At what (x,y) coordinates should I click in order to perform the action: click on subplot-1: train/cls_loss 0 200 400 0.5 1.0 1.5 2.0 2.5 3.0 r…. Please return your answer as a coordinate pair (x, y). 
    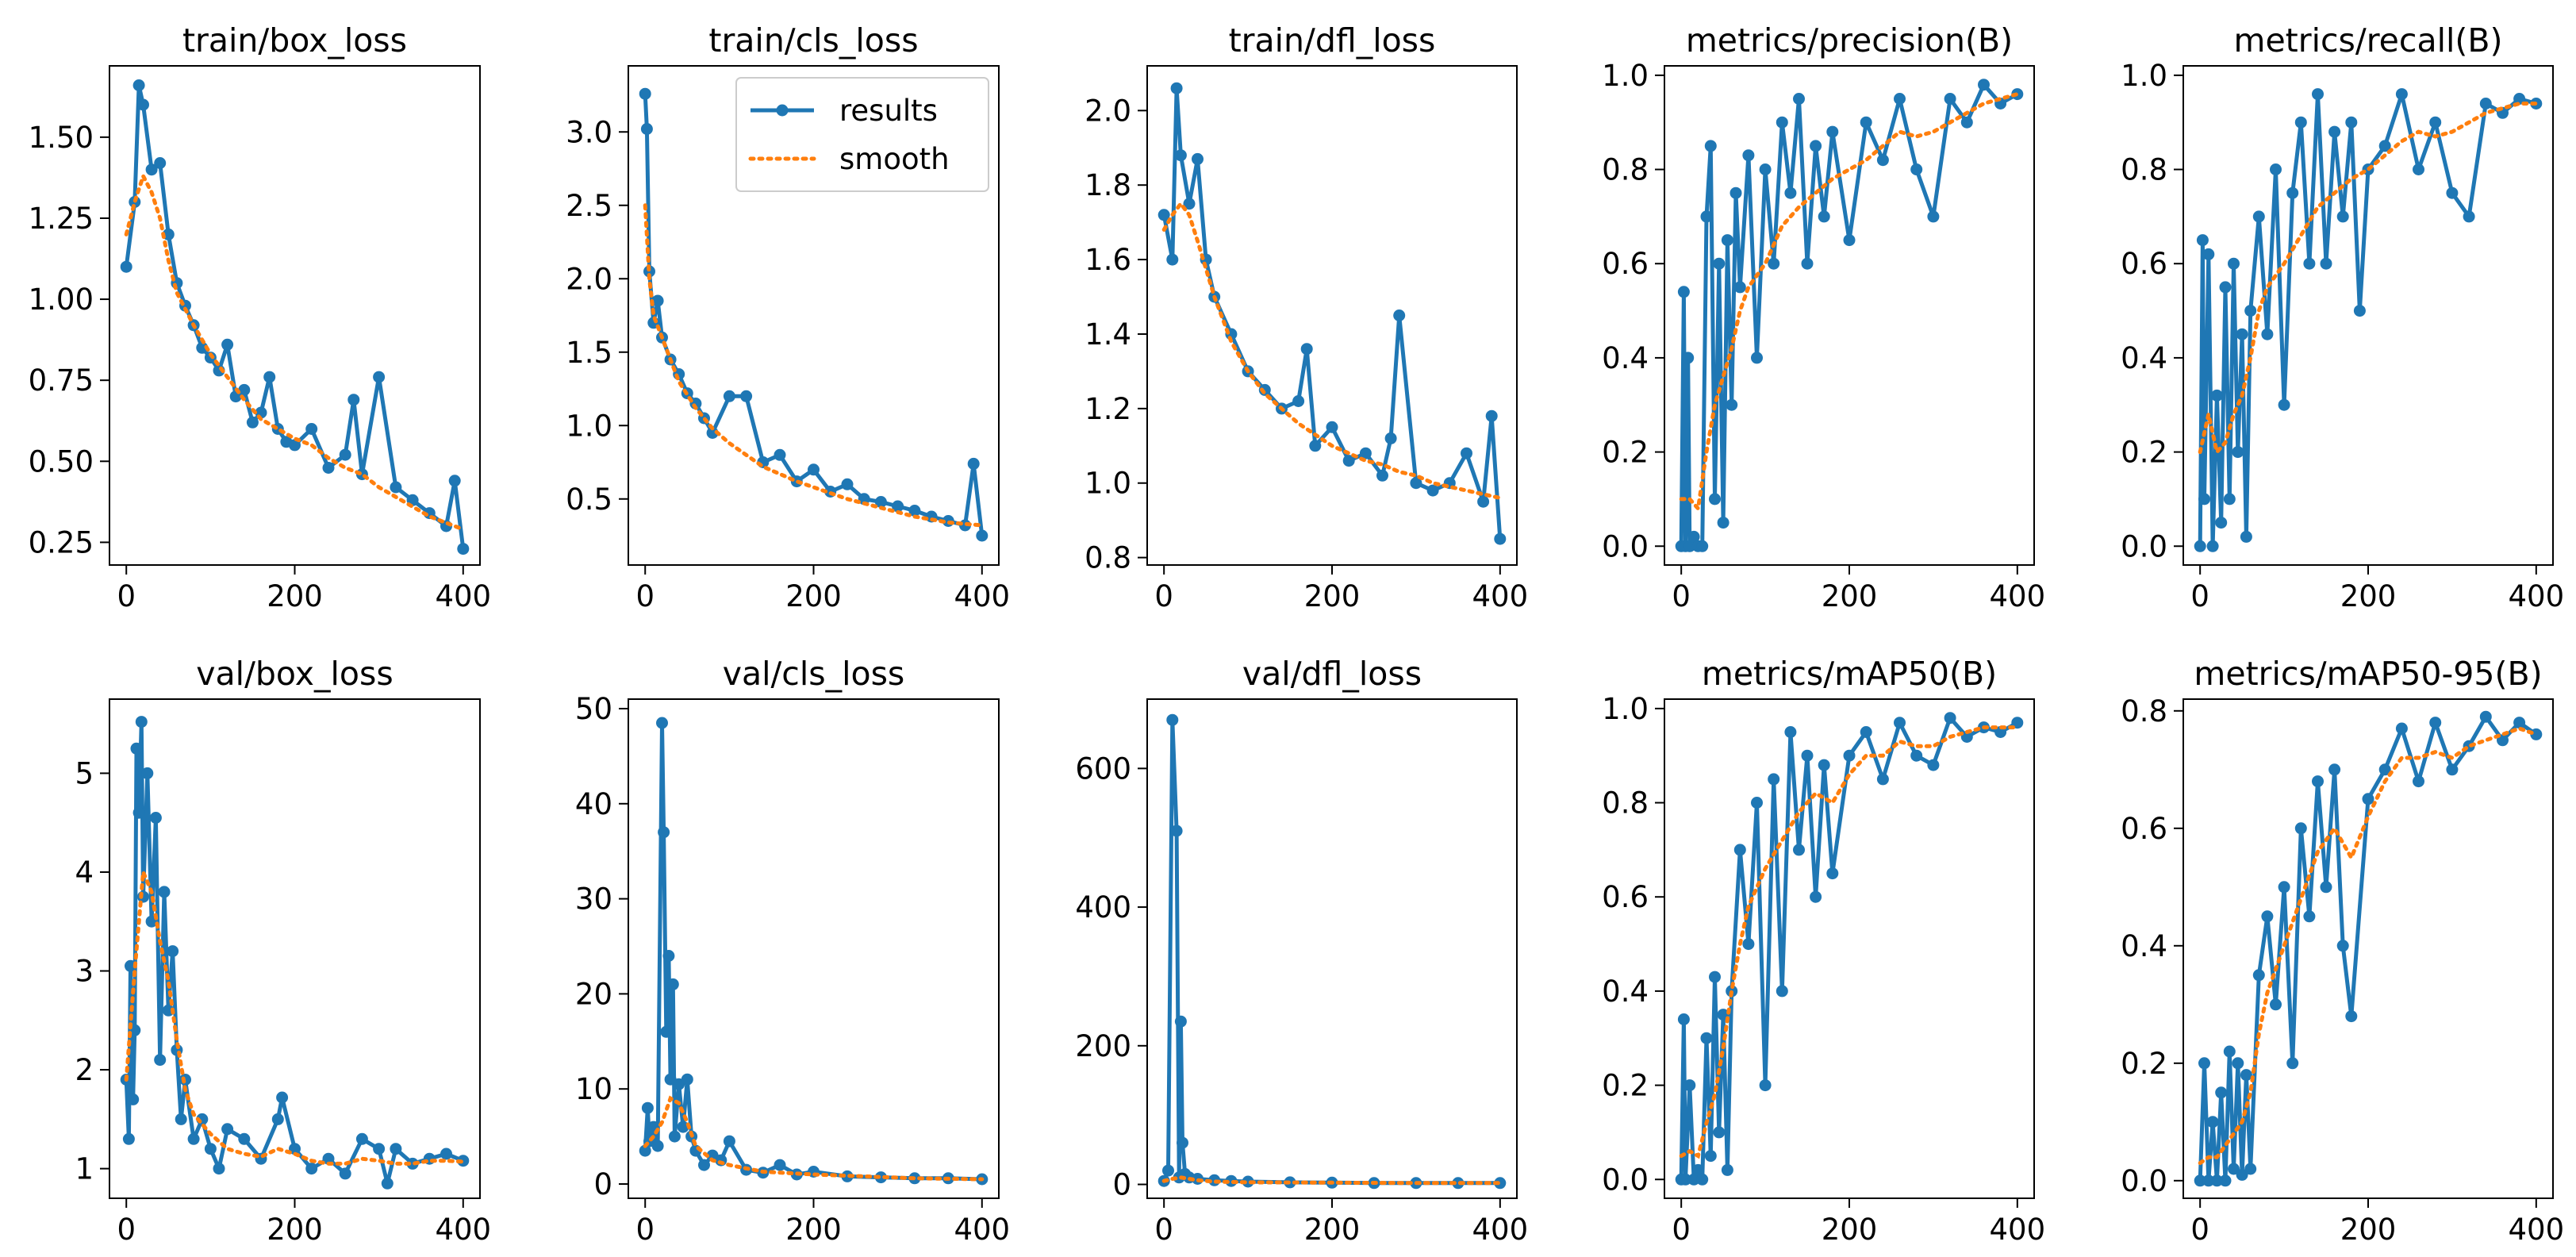
    Looking at the image, I should click on (788, 317).